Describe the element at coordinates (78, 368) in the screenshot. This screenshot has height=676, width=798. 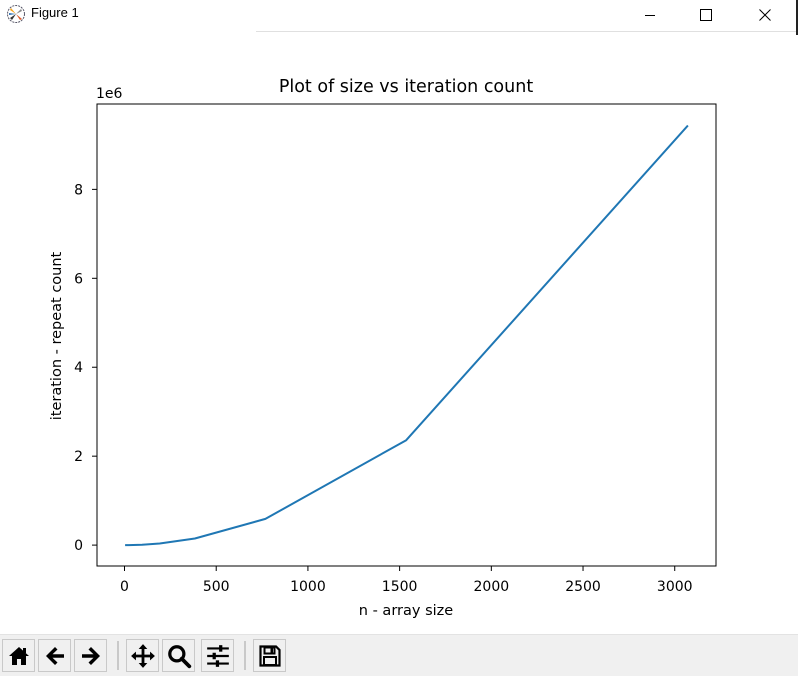
I see `y-tick-label: 4` at that location.